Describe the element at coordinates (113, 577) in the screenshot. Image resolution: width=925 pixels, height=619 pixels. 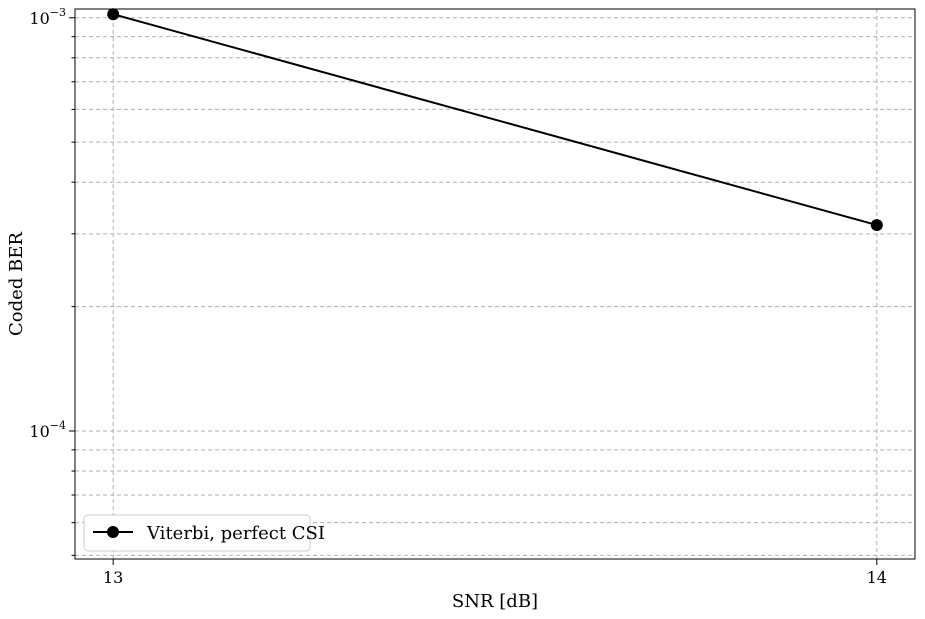
I see `x-tick-label: 13` at that location.